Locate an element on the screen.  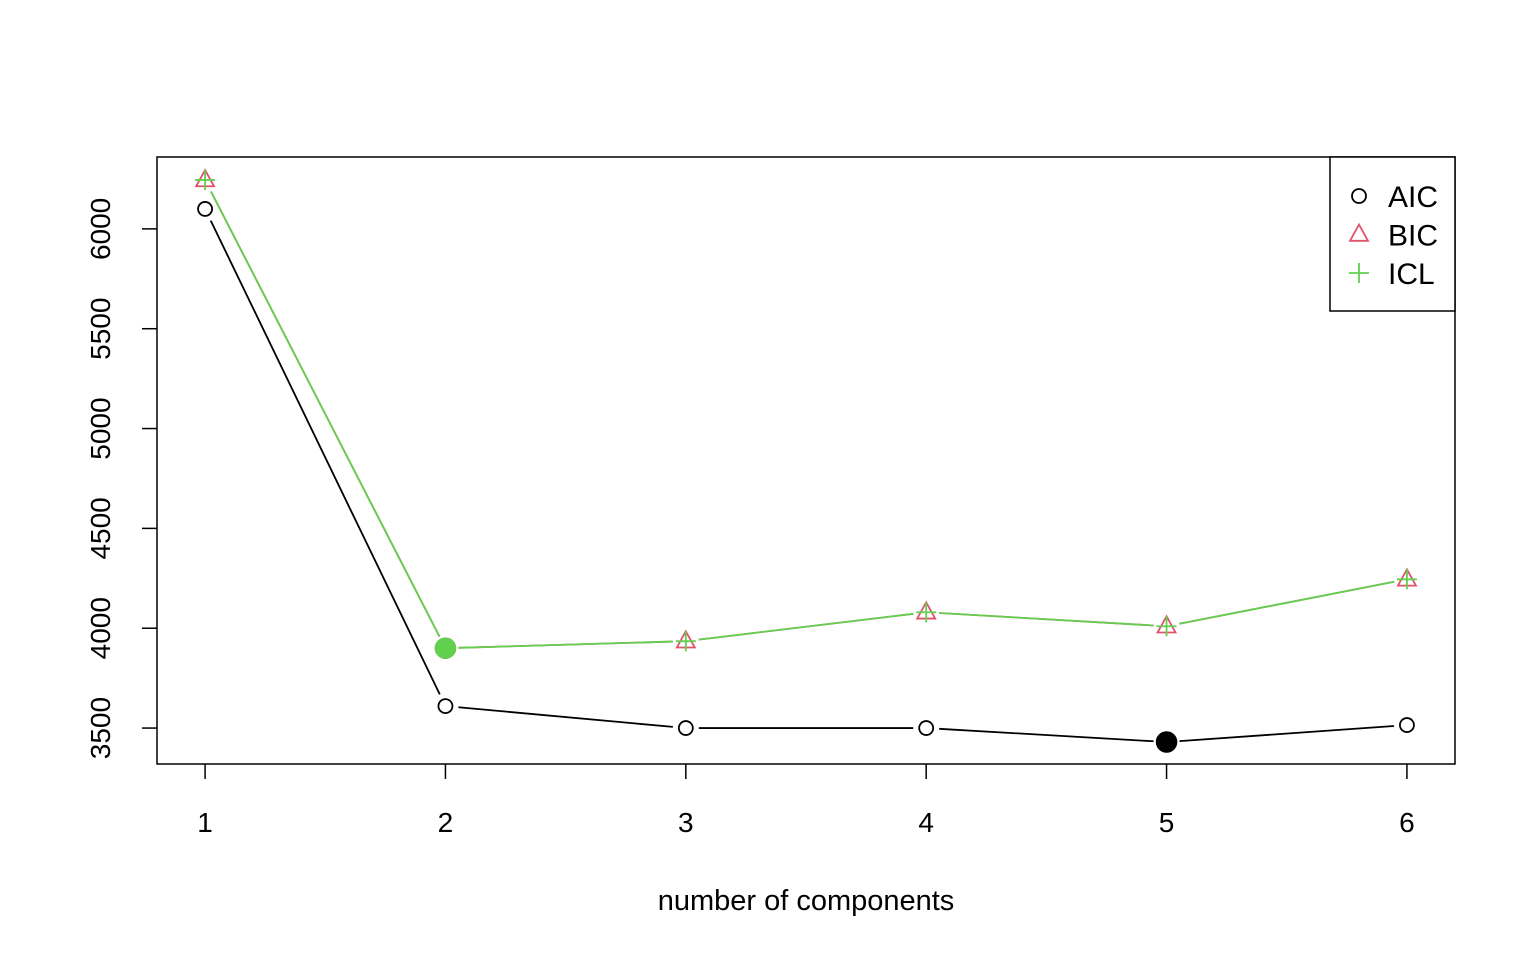
legend-label: ICL is located at coordinates (1411, 274).